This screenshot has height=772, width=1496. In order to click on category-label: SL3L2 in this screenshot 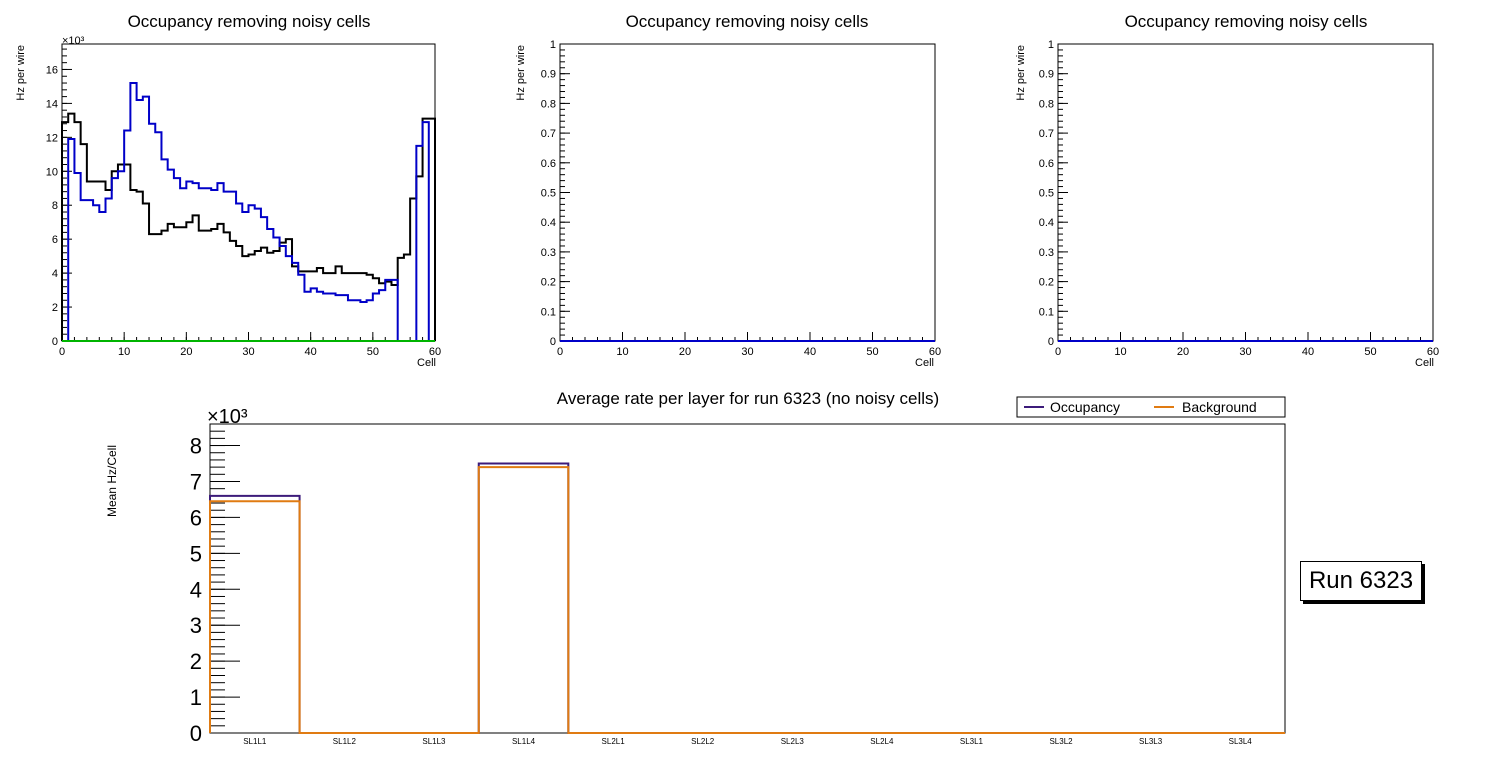, I will do `click(1061, 741)`.